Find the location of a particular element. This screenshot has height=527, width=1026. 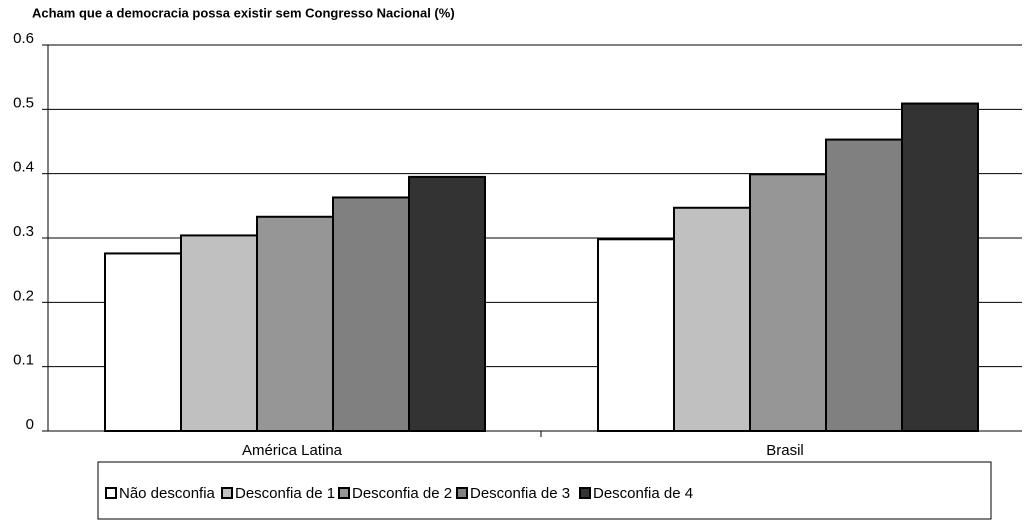

legend-label: Desconfia de 1 is located at coordinates (285, 493).